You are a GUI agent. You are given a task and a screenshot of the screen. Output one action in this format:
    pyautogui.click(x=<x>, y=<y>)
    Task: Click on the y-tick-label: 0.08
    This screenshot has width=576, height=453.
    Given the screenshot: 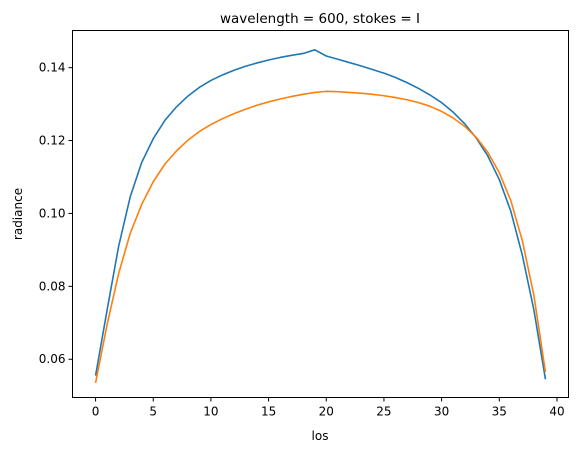 What is the action you would take?
    pyautogui.click(x=52, y=286)
    